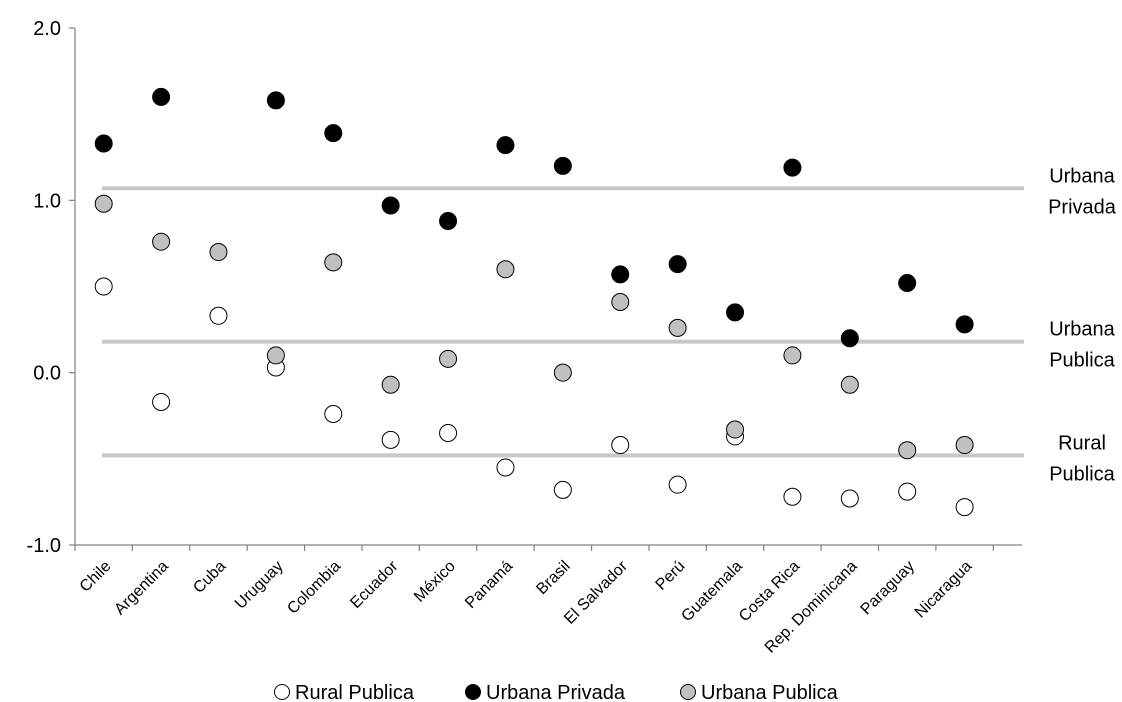  What do you see at coordinates (47, 29) in the screenshot?
I see `y-tick-label: 2.0` at bounding box center [47, 29].